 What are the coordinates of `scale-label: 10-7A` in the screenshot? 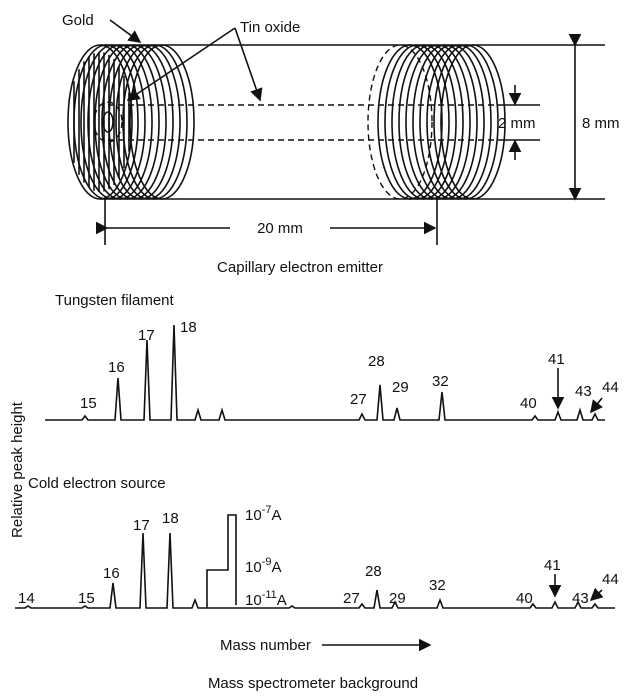 It's located at (263, 514).